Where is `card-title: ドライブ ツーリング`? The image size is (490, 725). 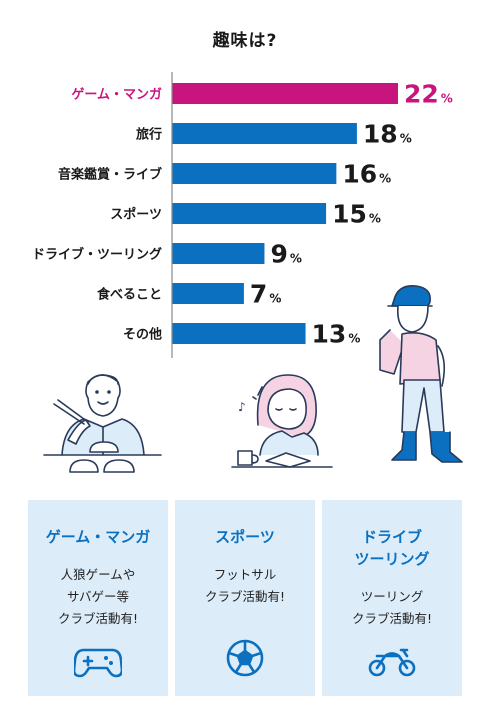 card-title: ドライブ ツーリング is located at coordinates (392, 548).